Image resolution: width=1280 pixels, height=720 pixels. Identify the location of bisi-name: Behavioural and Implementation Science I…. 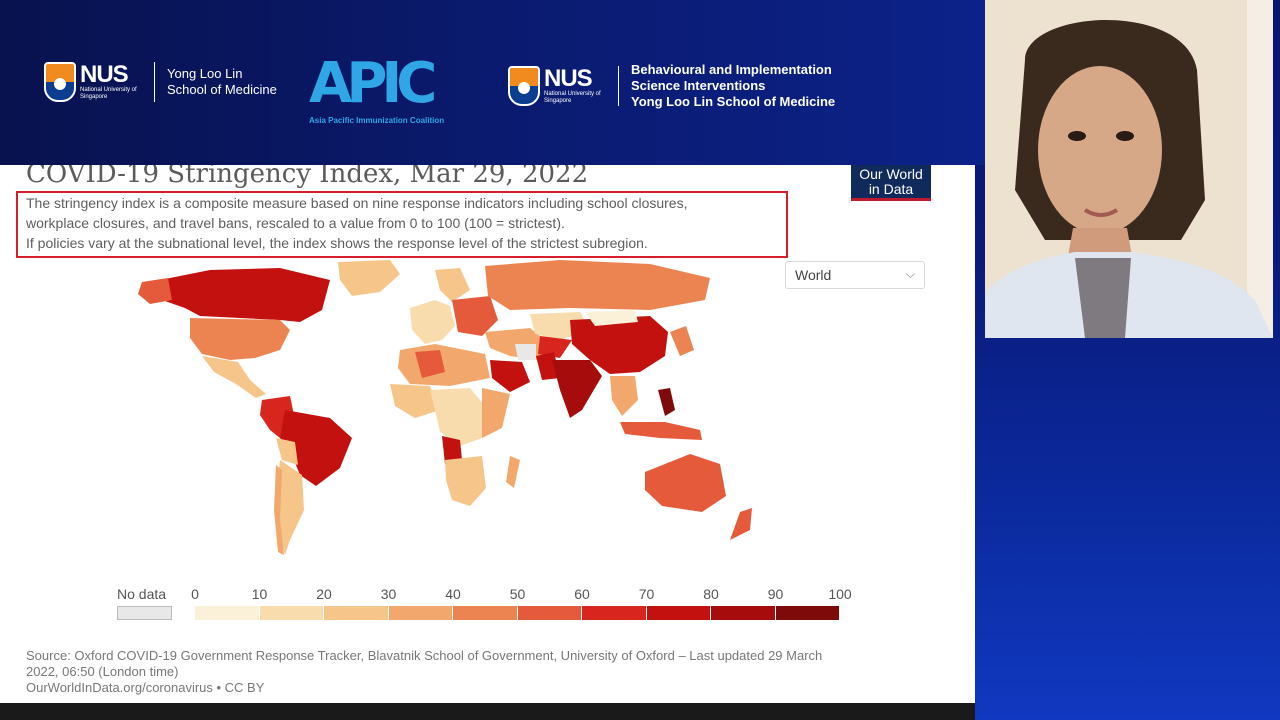
(733, 86).